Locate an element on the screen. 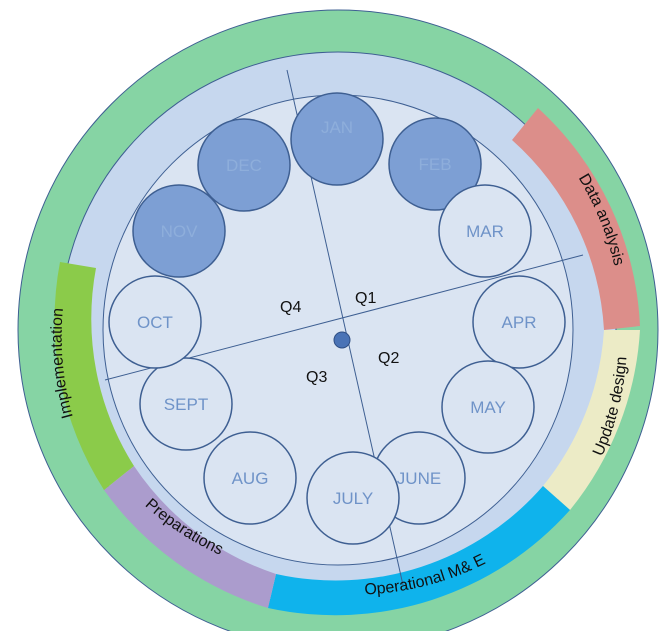  month-circle-jan is located at coordinates (337, 139).